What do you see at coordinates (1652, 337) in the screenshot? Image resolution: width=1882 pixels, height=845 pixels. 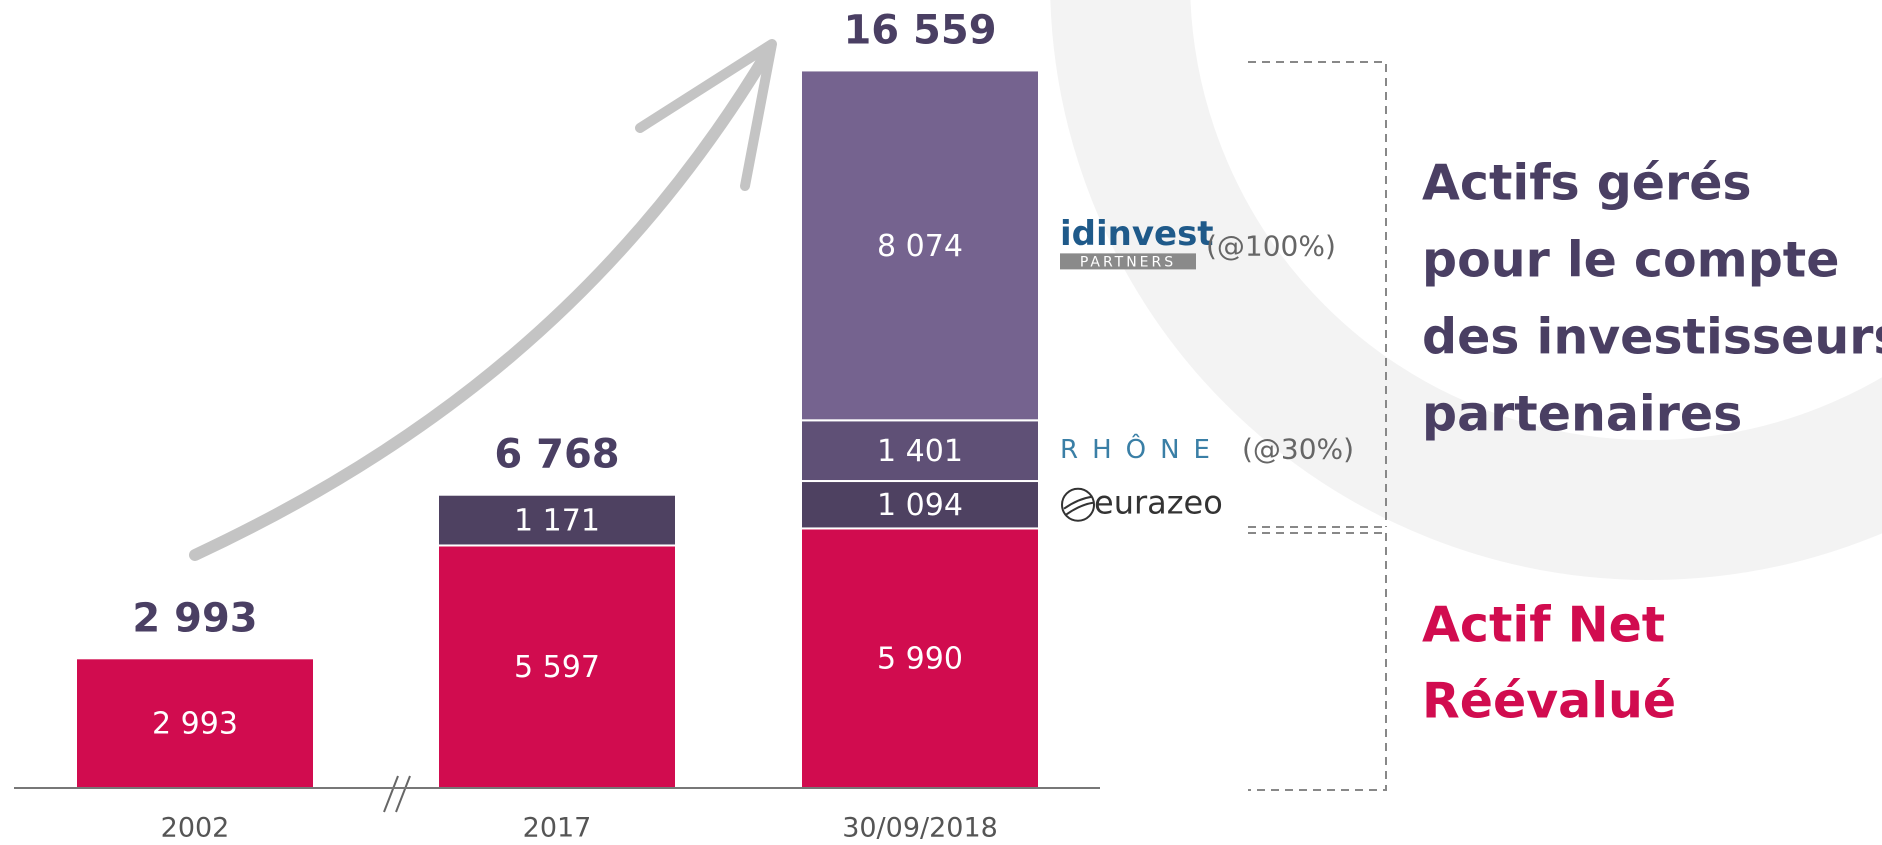 I see `group-label: des investisseurs` at bounding box center [1652, 337].